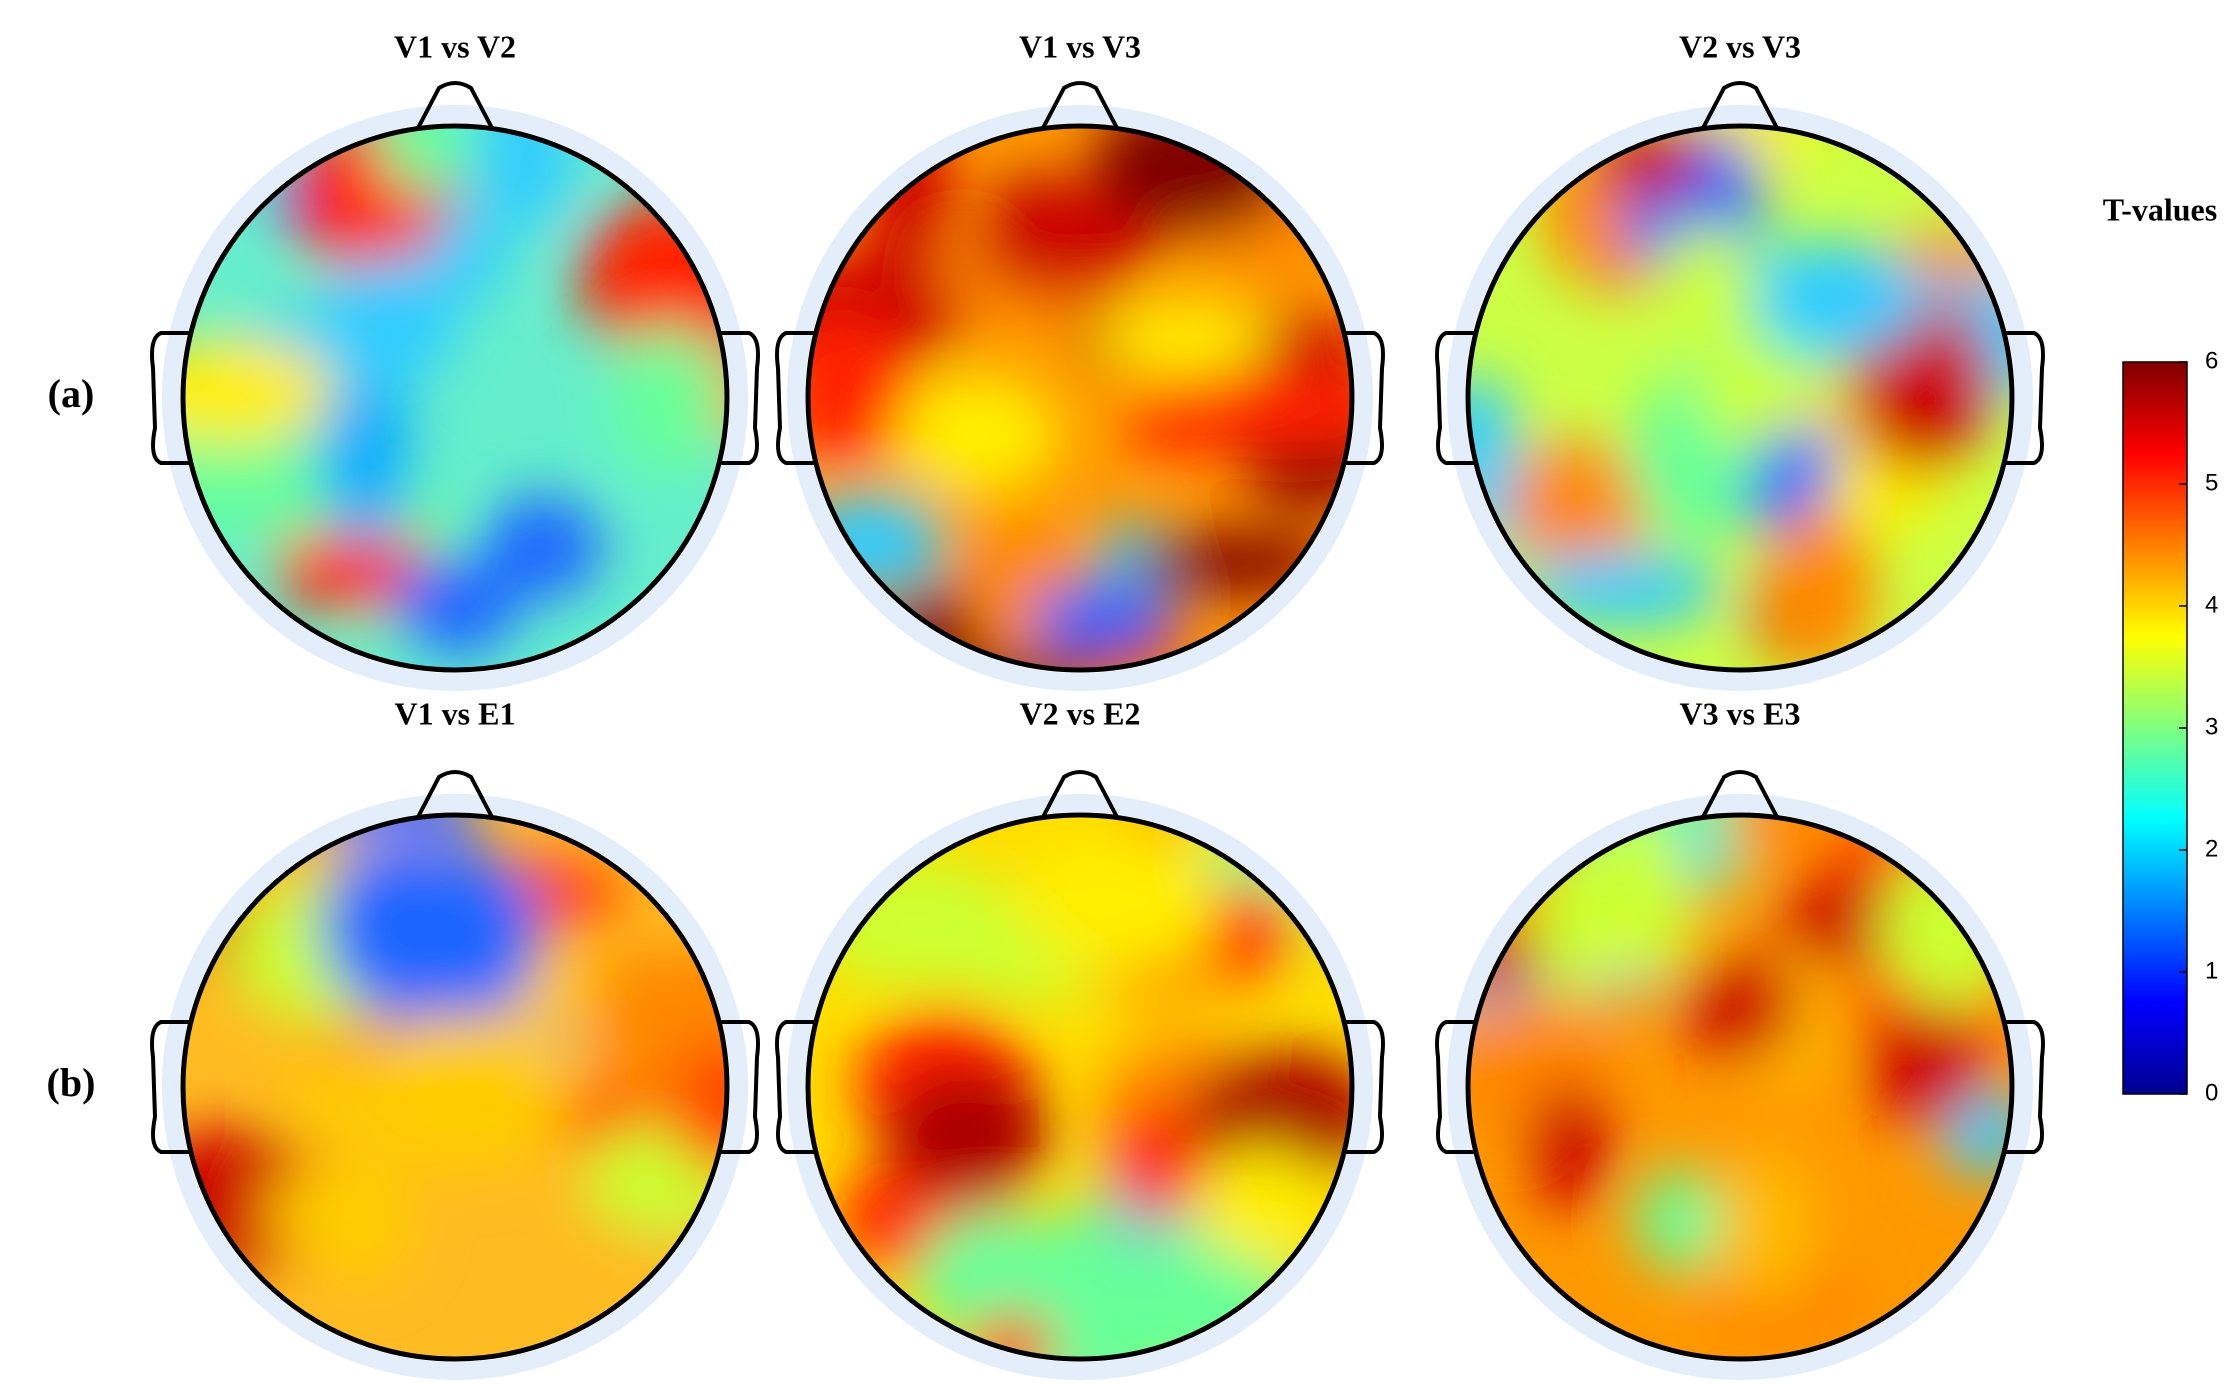 This screenshot has width=2227, height=1384. What do you see at coordinates (71, 393) in the screenshot?
I see `row-label: (a)` at bounding box center [71, 393].